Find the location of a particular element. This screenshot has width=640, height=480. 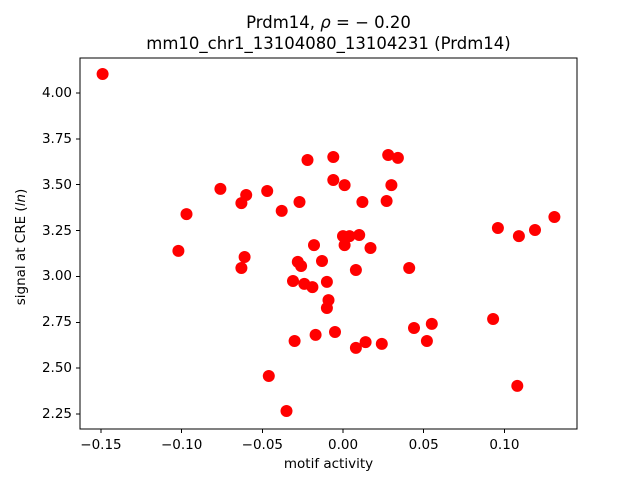

x-axis-label: motif activity is located at coordinates (328, 464).